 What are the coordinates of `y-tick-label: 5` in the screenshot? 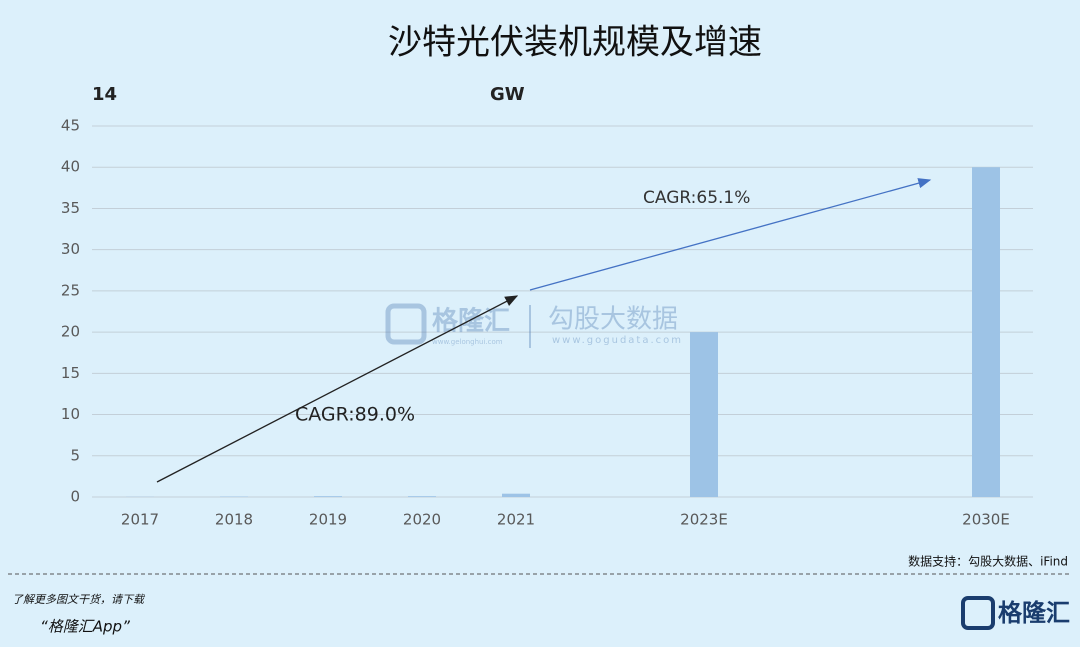 It's located at (75, 455).